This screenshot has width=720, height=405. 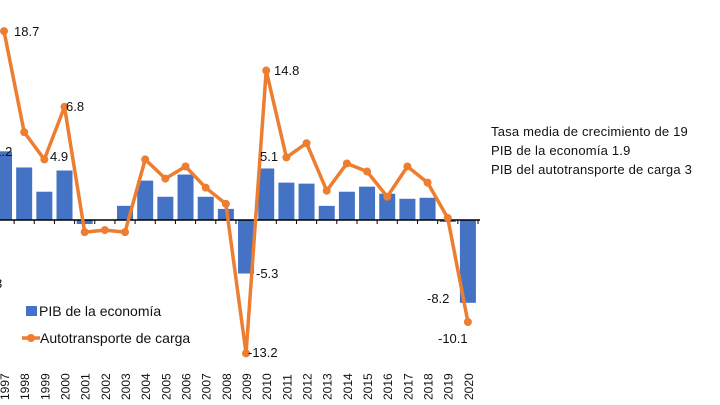 What do you see at coordinates (306, 143) in the screenshot?
I see `line-marker-2012` at bounding box center [306, 143].